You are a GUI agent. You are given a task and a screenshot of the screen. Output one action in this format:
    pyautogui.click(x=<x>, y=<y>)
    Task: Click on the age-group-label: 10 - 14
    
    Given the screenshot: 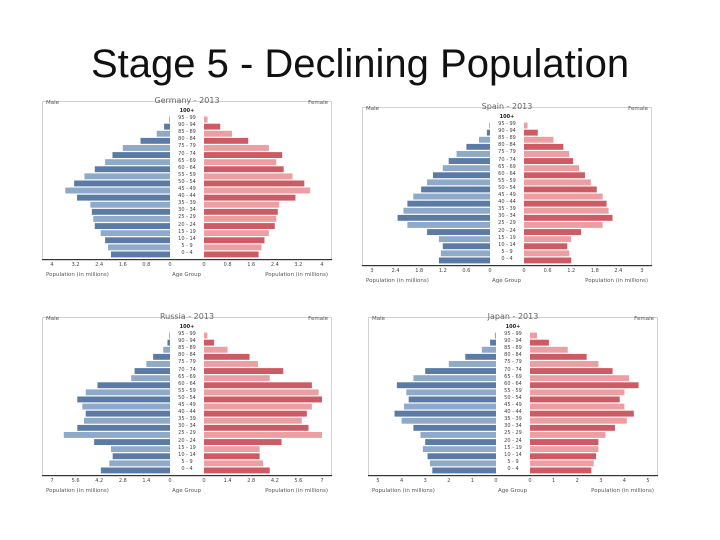 What is the action you would take?
    pyautogui.click(x=187, y=454)
    